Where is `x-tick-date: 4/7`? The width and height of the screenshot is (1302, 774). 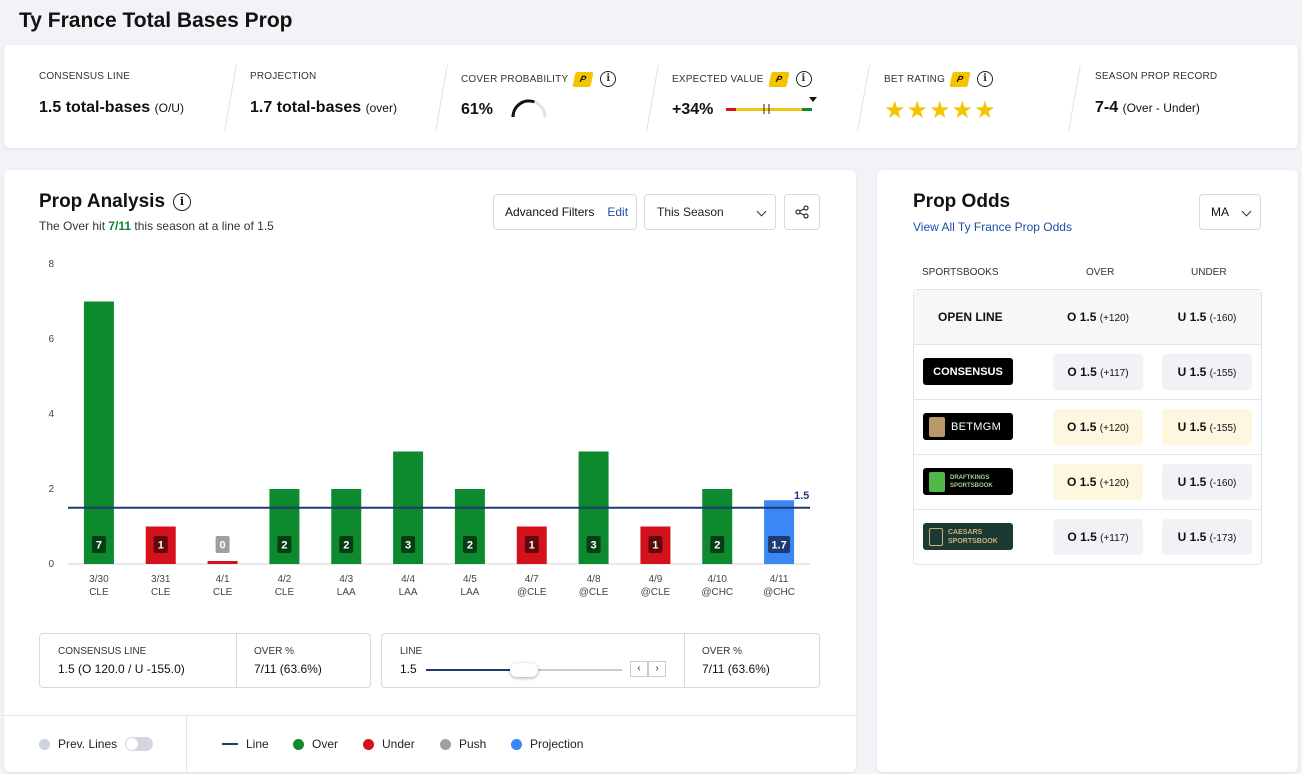 x-tick-date: 4/7 is located at coordinates (532, 579).